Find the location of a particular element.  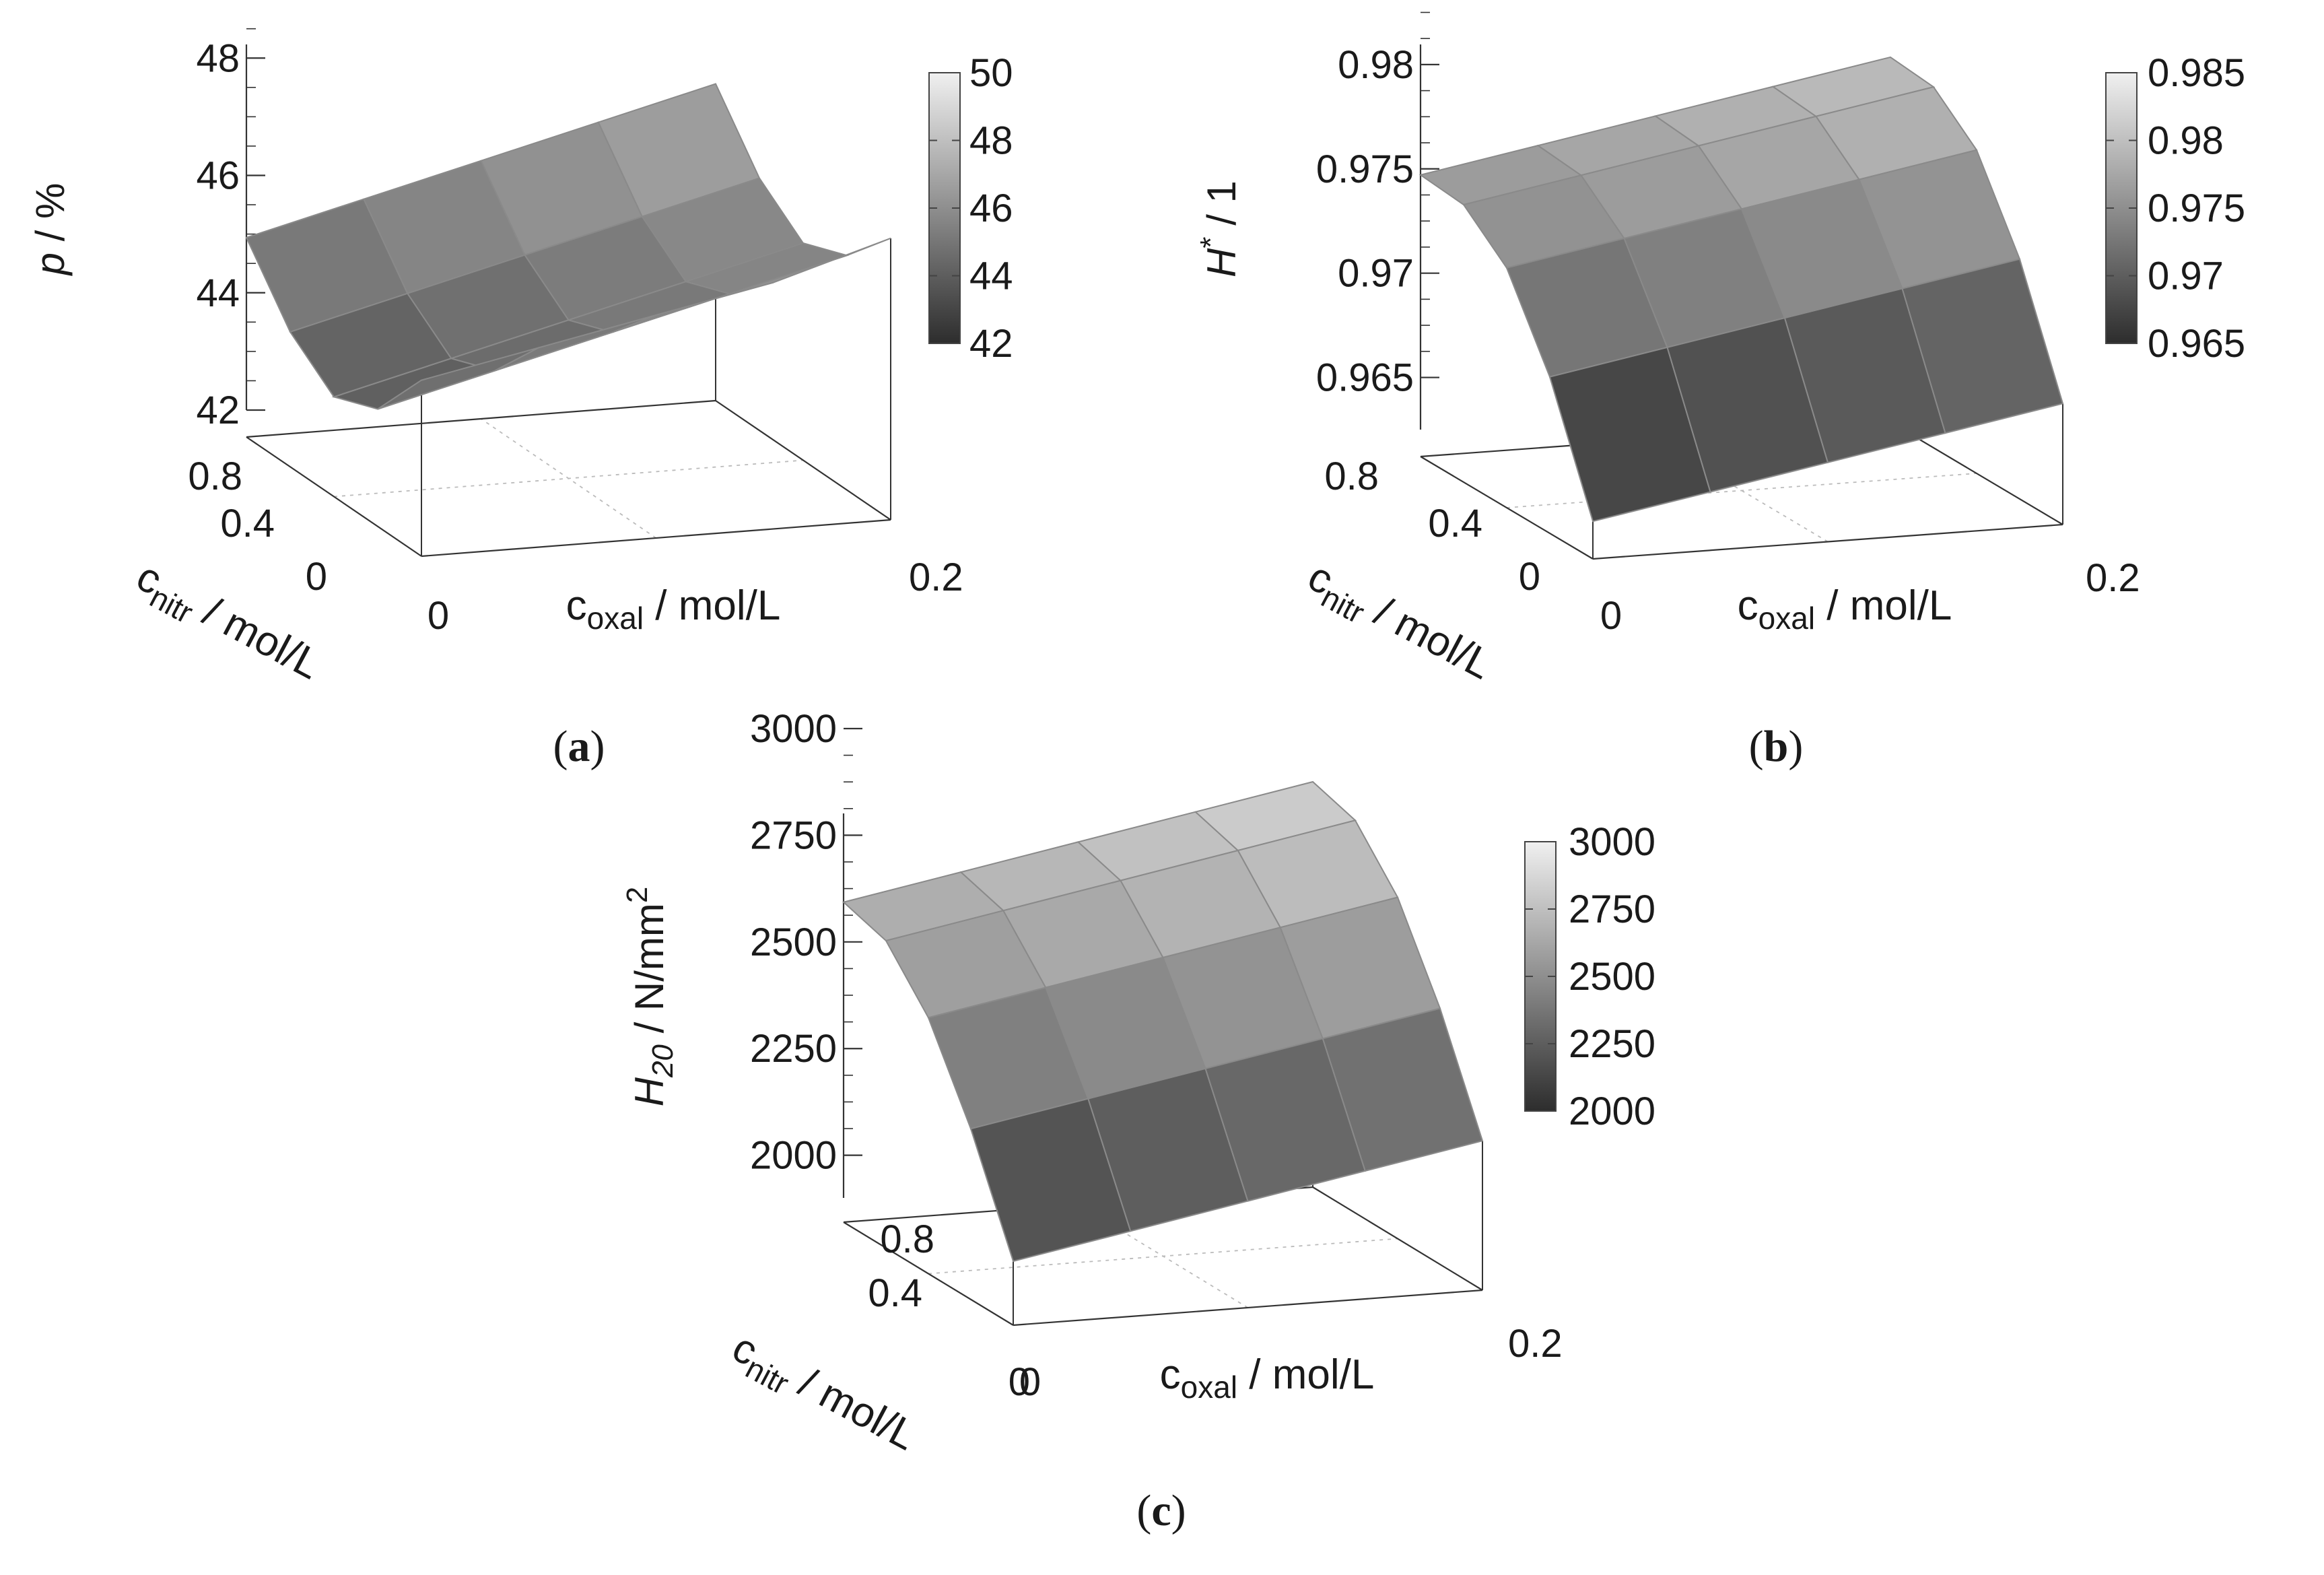

z-axis-label-main: p is located at coordinates (50, 264).